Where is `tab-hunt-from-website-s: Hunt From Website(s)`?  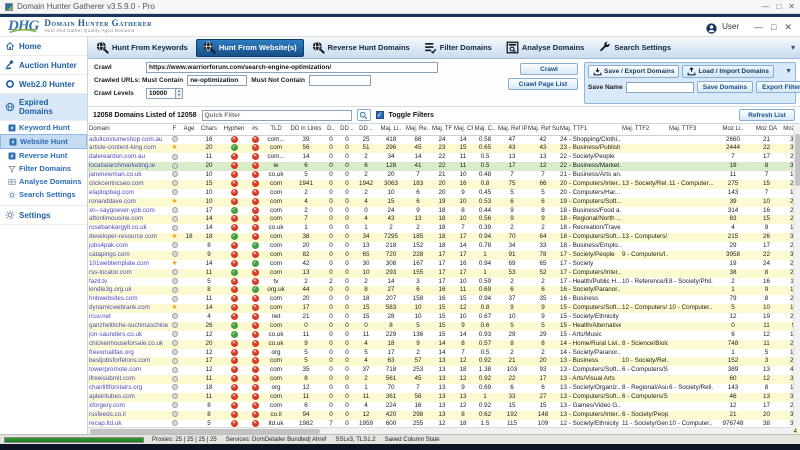
tab-hunt-from-website-s: Hunt From Website(s) is located at coordinates (249, 47).